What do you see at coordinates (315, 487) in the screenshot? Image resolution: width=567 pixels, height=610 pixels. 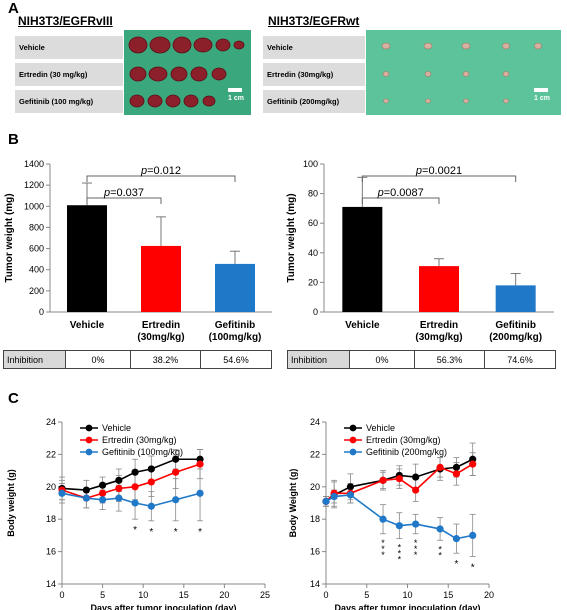 I see `y-tick-label: 20` at bounding box center [315, 487].